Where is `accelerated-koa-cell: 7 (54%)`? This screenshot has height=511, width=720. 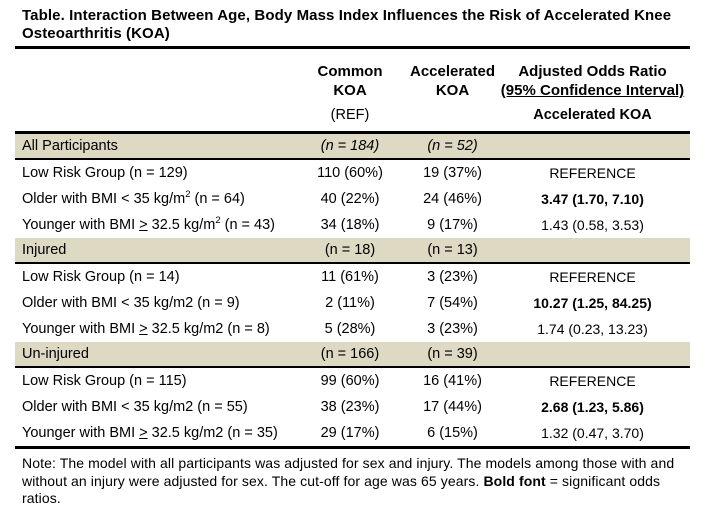
accelerated-koa-cell: 7 (54%) is located at coordinates (452, 303).